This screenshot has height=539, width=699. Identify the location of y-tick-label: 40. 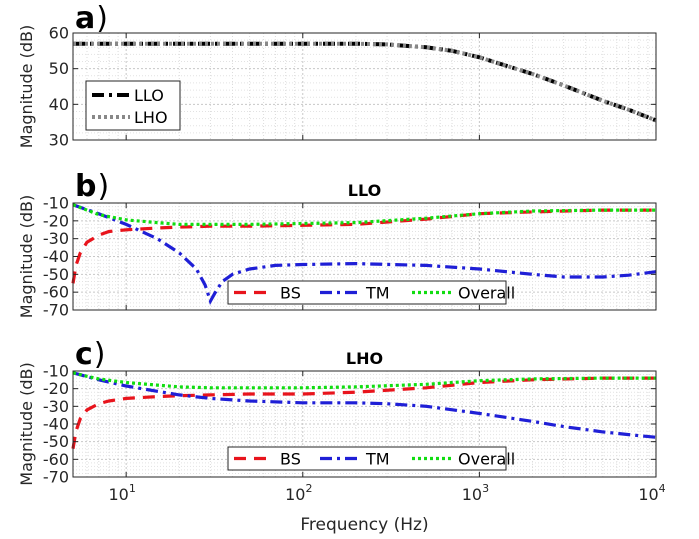
(59, 104).